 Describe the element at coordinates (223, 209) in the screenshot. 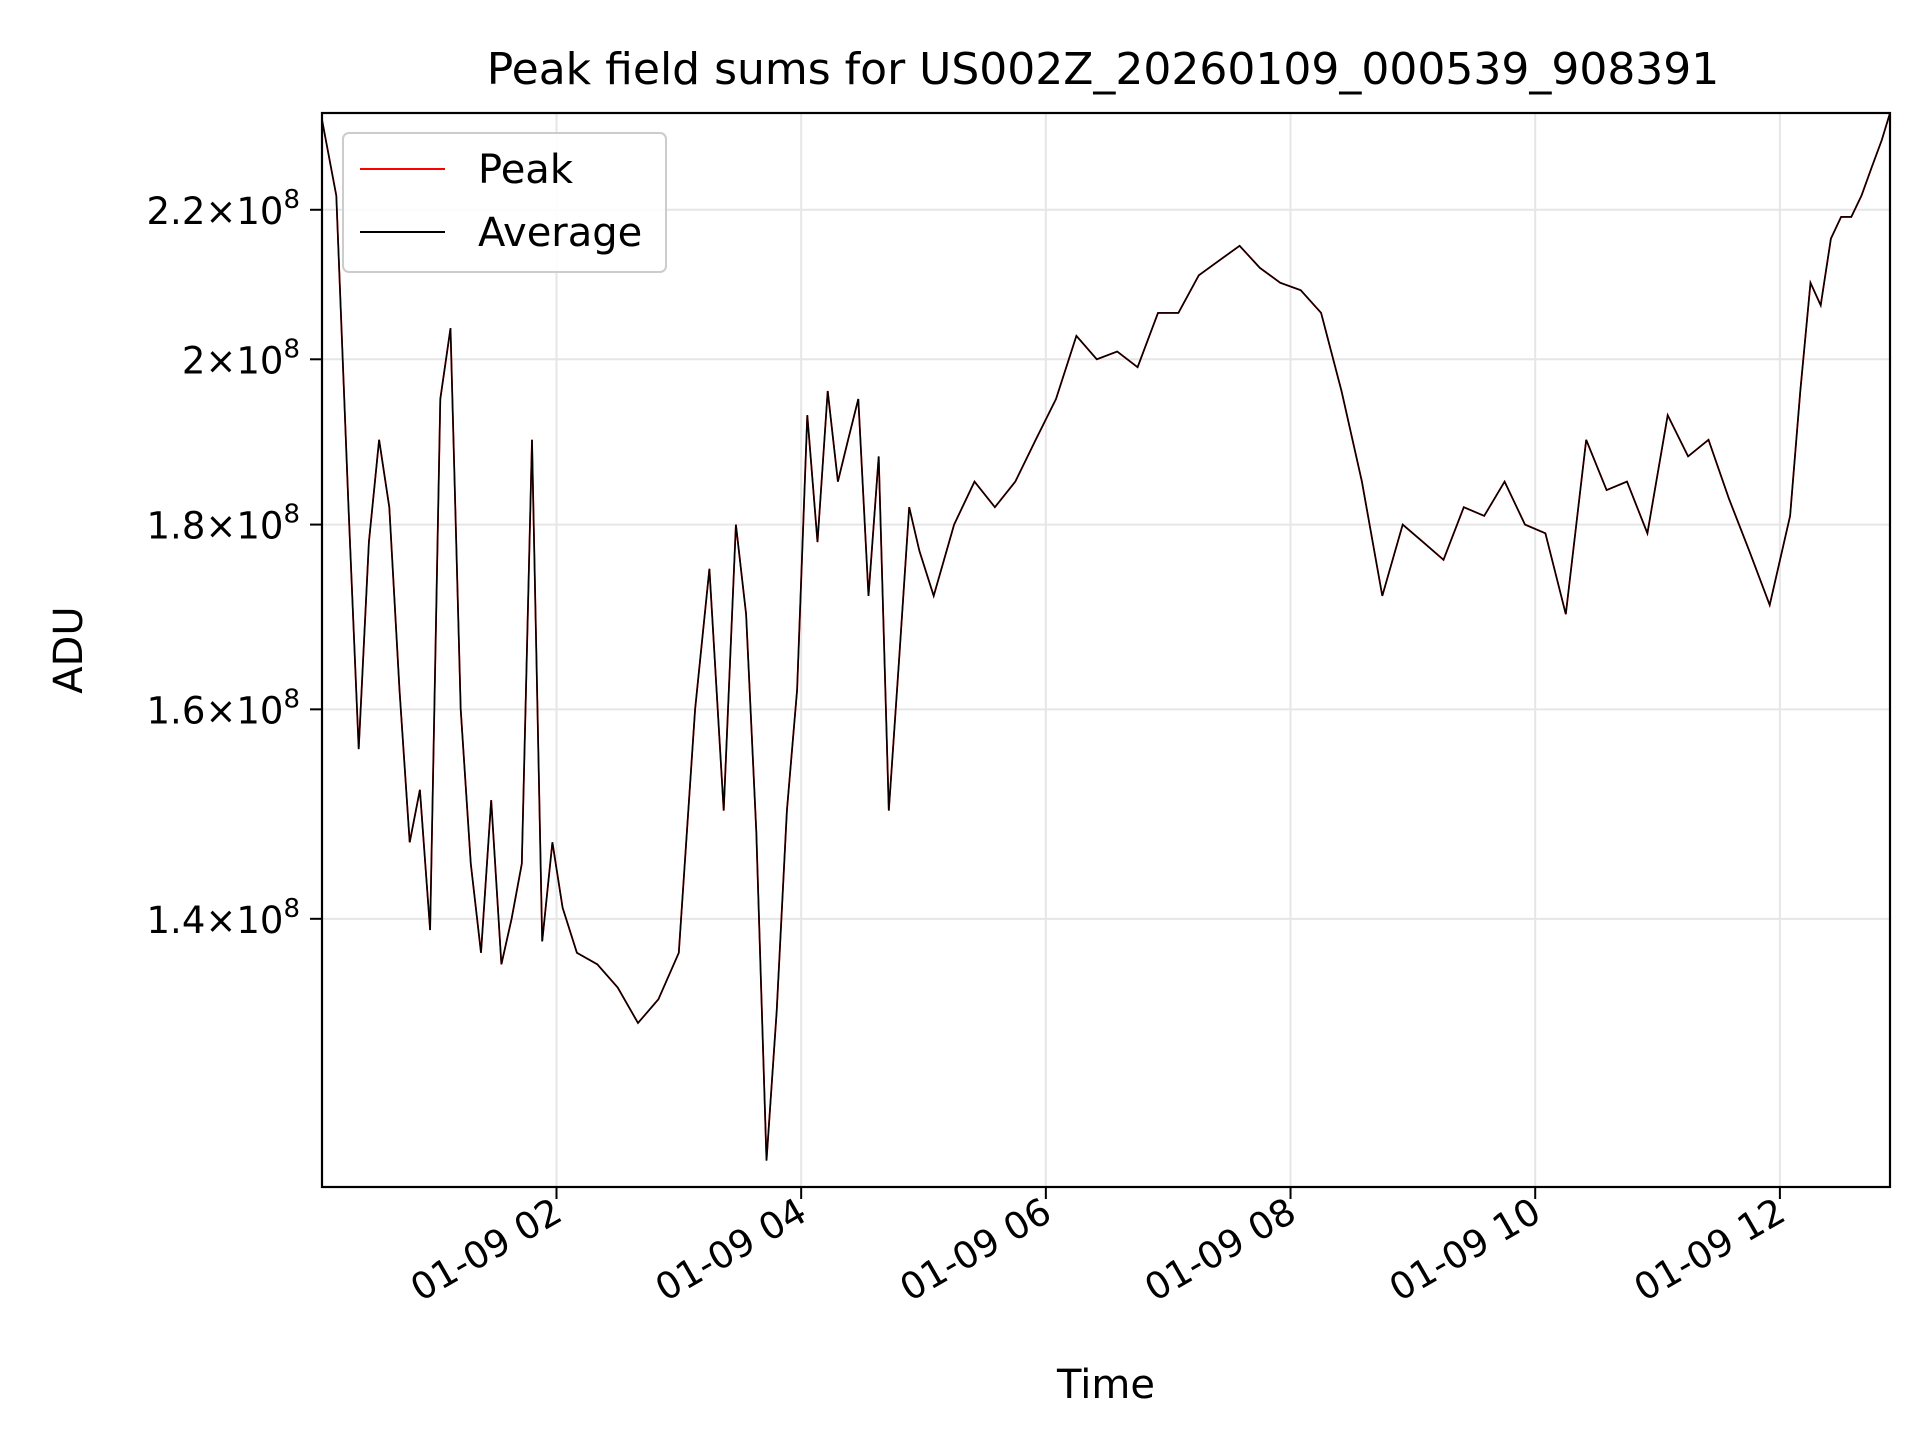

I see `y-tick-label: 2.2×108` at that location.